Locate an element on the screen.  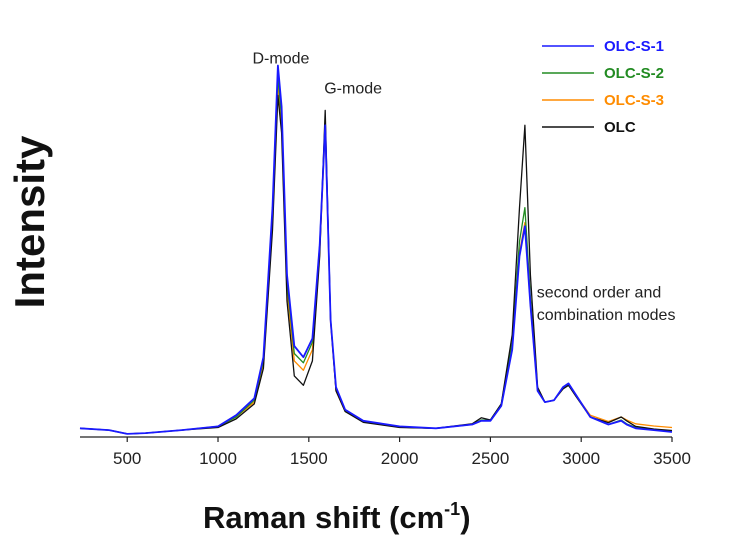
x-tick-label: 2000 is located at coordinates (400, 458).